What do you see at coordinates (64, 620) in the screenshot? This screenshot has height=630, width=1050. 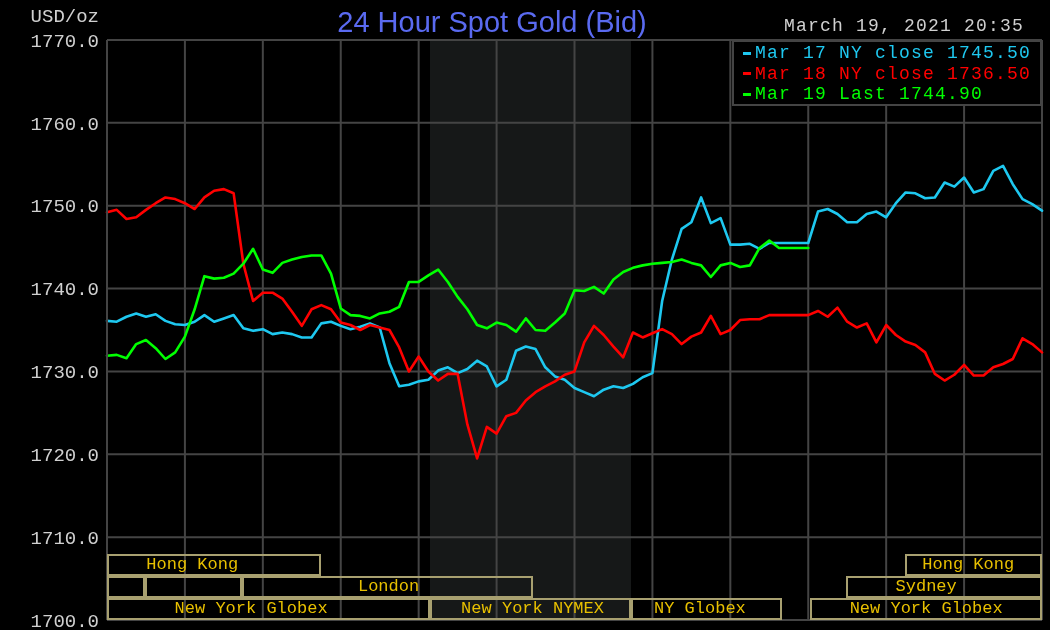 I see `y-tick-label: 1700.0` at bounding box center [64, 620].